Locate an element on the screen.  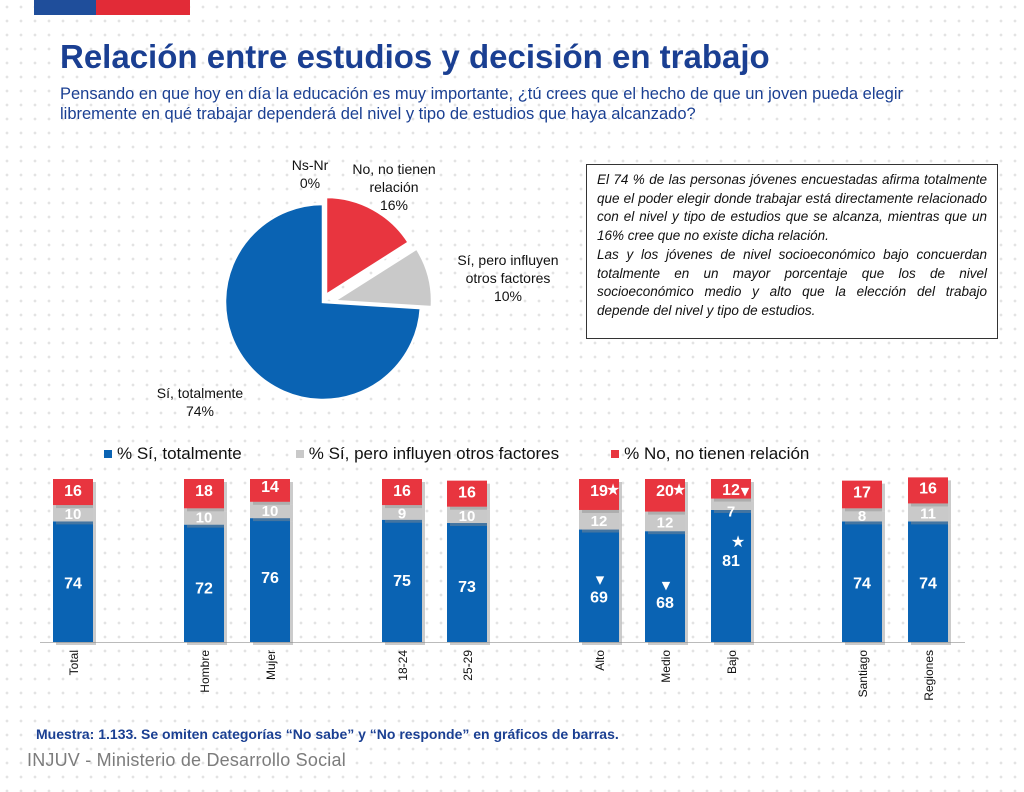
legend-swatch-blue is located at coordinates (108, 454).